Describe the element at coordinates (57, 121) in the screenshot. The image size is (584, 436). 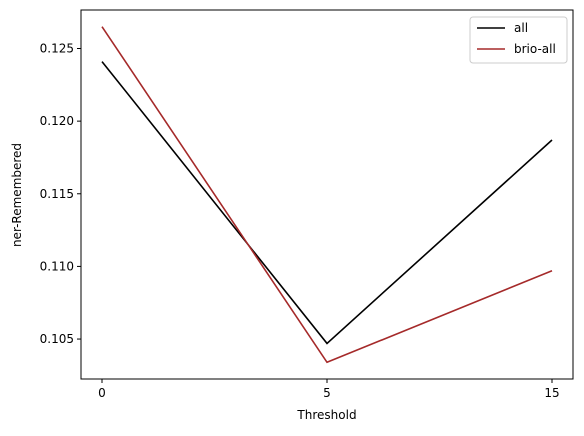
I see `y-tick-label: 0.120` at that location.